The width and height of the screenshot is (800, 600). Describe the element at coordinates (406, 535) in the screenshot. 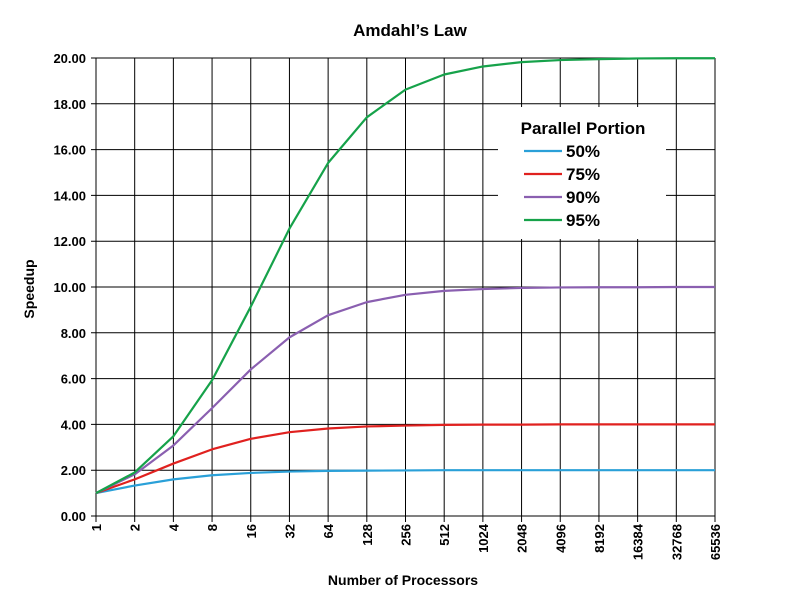

I see `x-tick-label: 256` at that location.